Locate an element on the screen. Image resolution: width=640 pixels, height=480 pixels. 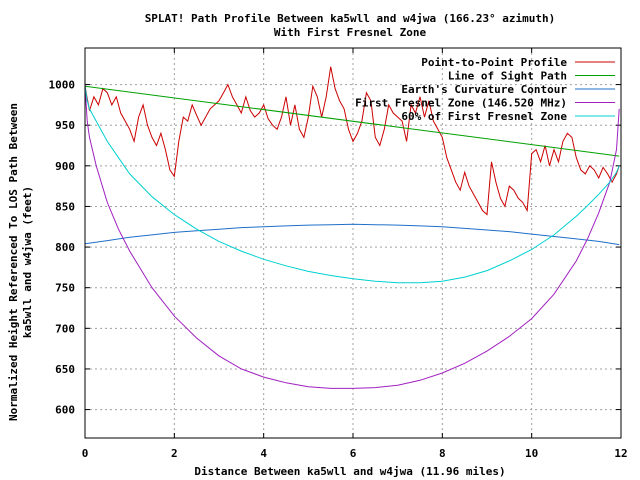
x-tick-label: 4 is located at coordinates (263, 453).